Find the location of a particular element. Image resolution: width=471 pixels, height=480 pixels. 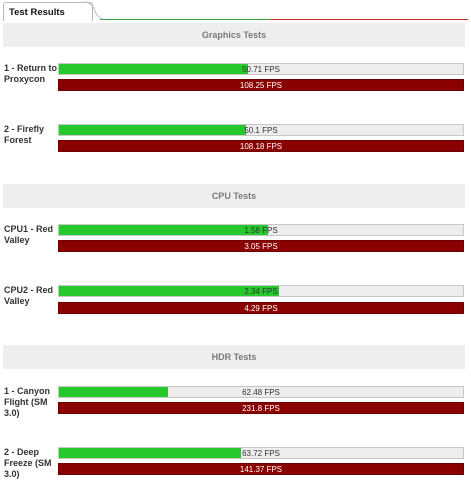

score-bar: 50.71 FPS is located at coordinates (261, 69).